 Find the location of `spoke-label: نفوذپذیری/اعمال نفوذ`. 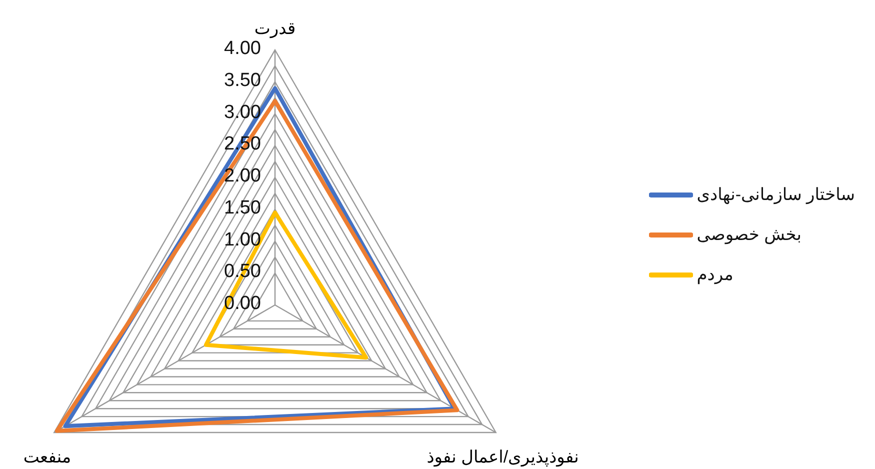

spoke-label: نفوذپذیری/اعمال نفوذ is located at coordinates (502, 458).